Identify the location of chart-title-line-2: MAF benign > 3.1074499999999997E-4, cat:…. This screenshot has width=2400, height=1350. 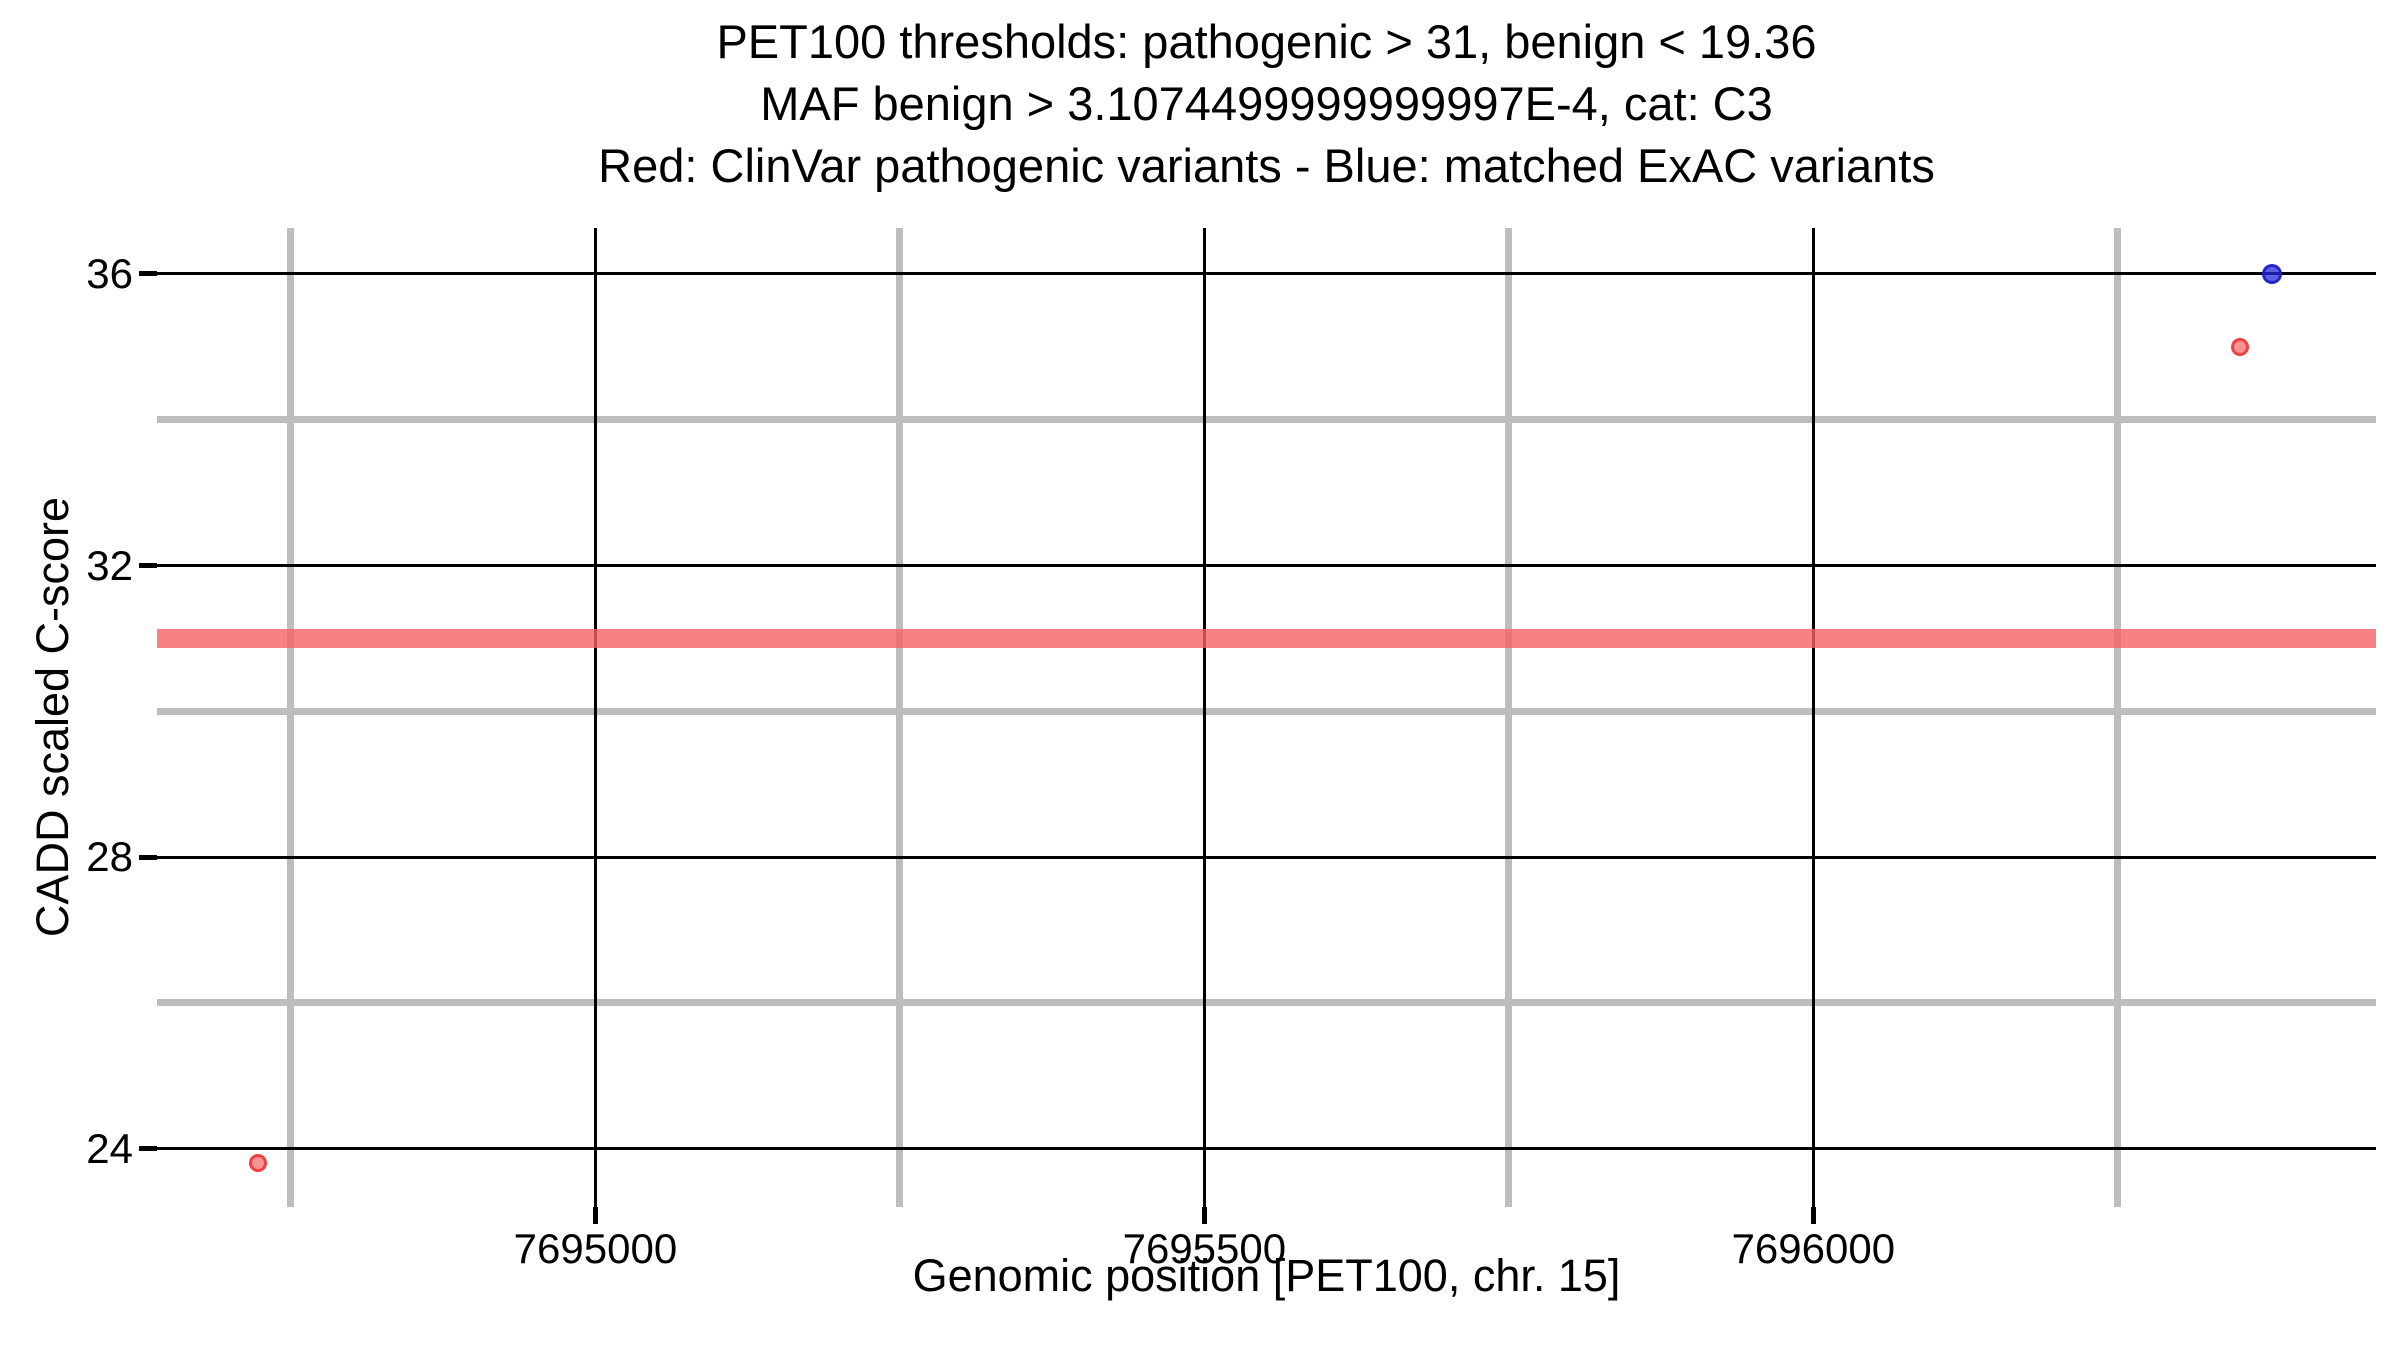
(1266, 103).